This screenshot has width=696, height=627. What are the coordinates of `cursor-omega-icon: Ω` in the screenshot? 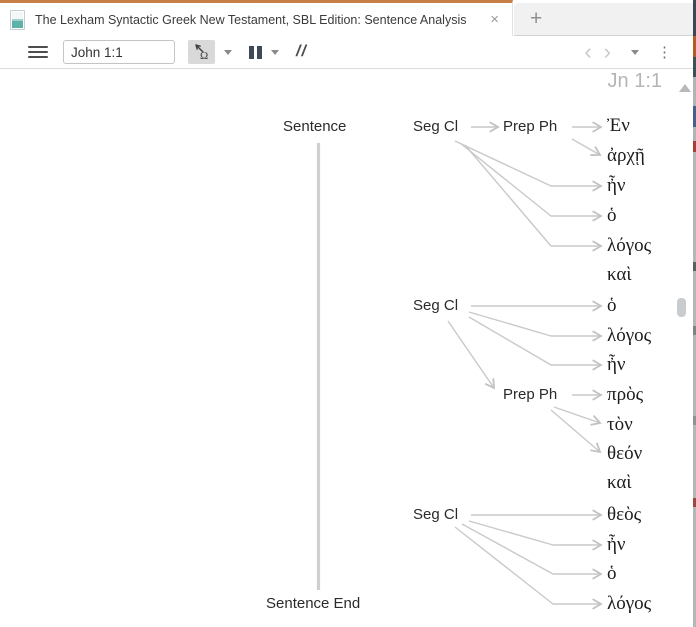 It's located at (201, 52).